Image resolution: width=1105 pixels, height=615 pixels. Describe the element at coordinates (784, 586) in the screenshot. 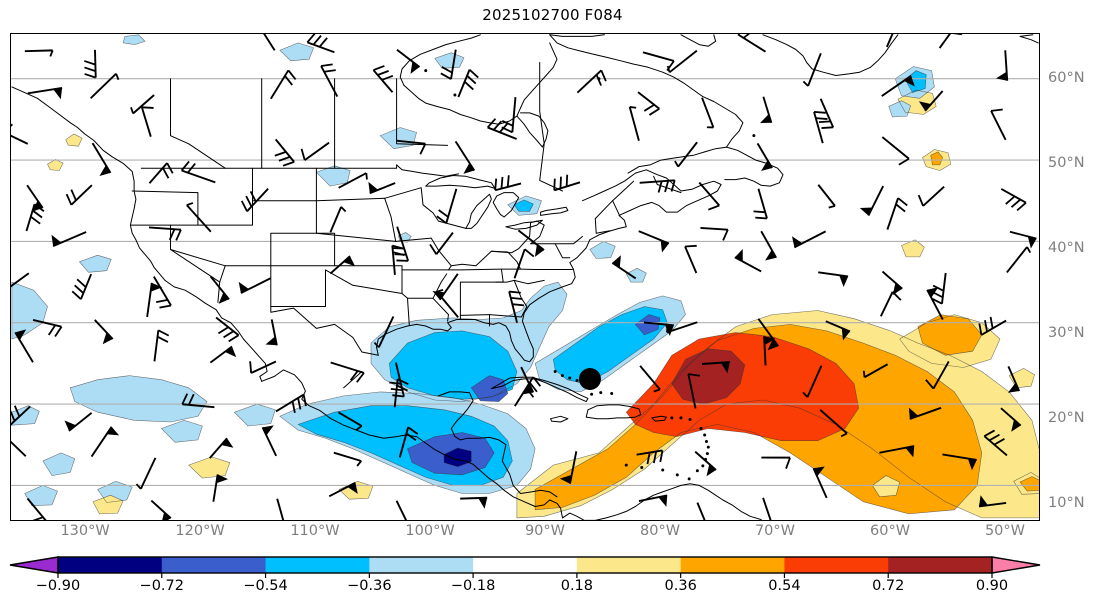

I see `colorbar-tick-label: 0.54` at that location.